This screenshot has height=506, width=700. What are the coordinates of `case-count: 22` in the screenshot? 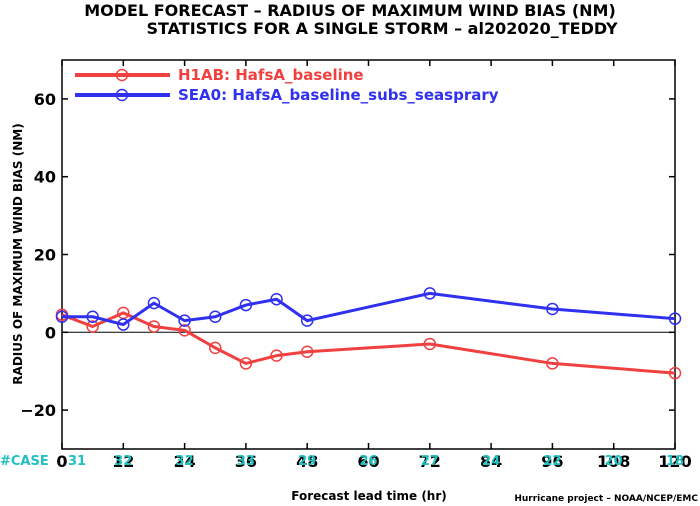 It's located at (552, 461).